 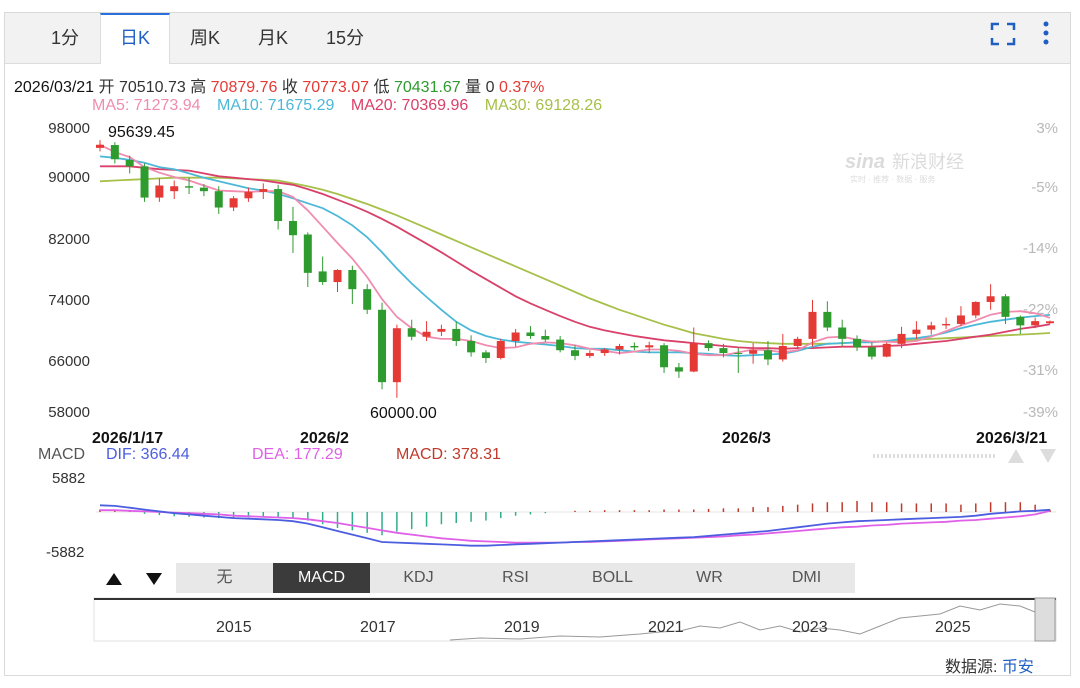 I want to click on fullscreen-icon, so click(x=1003, y=36).